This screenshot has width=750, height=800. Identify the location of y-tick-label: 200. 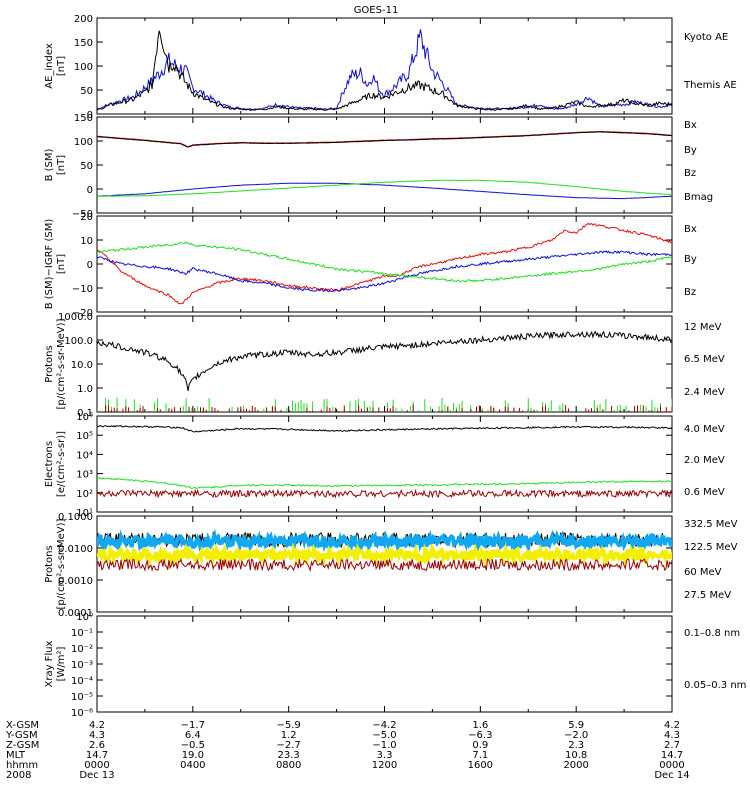
(83, 19).